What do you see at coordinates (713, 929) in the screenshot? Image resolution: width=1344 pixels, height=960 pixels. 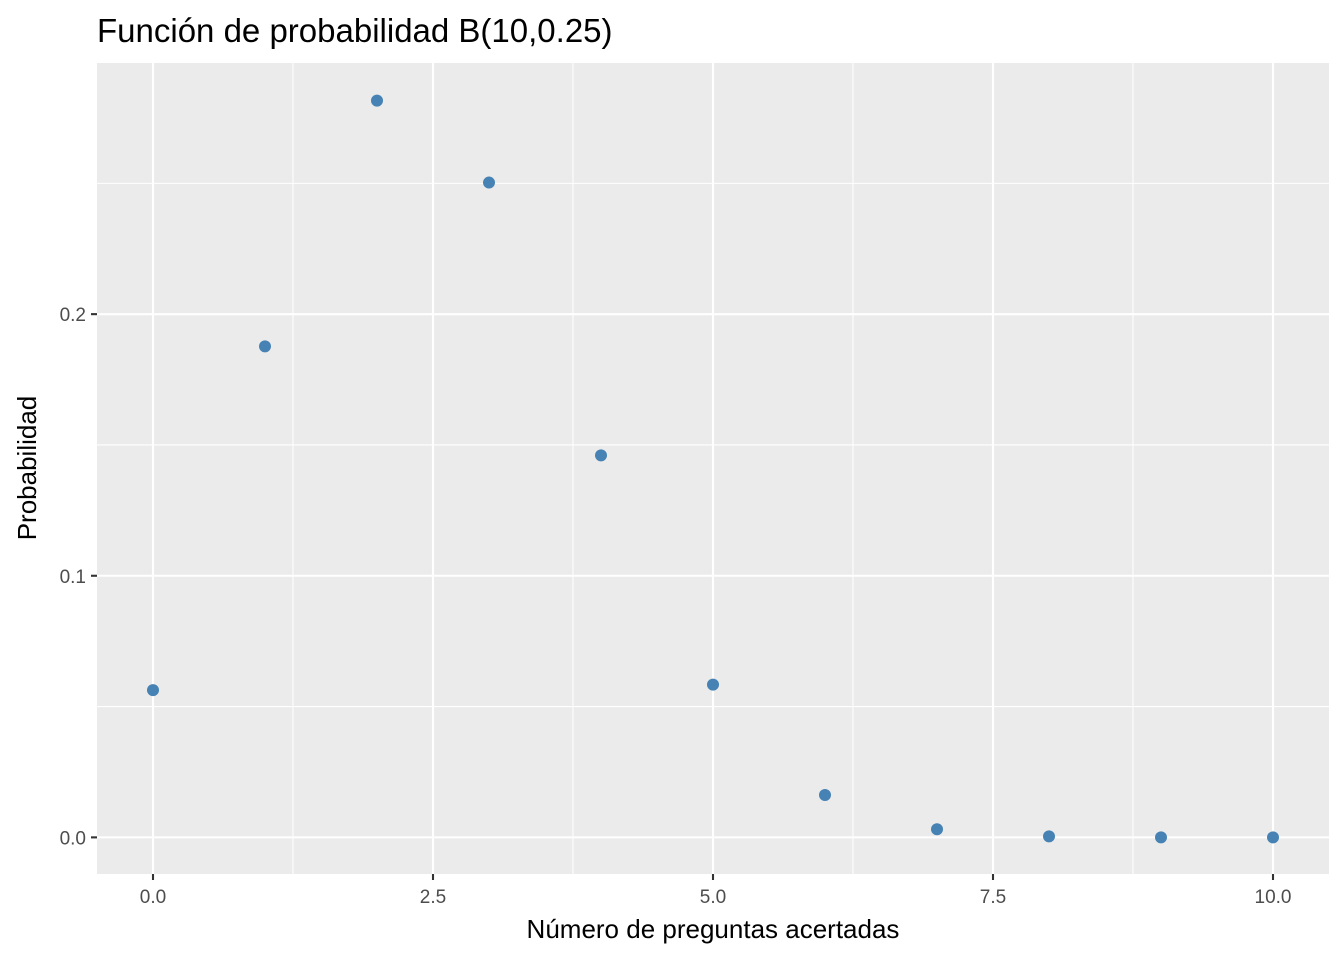 I see `x-axis-title: Número de preguntas acertadas` at bounding box center [713, 929].